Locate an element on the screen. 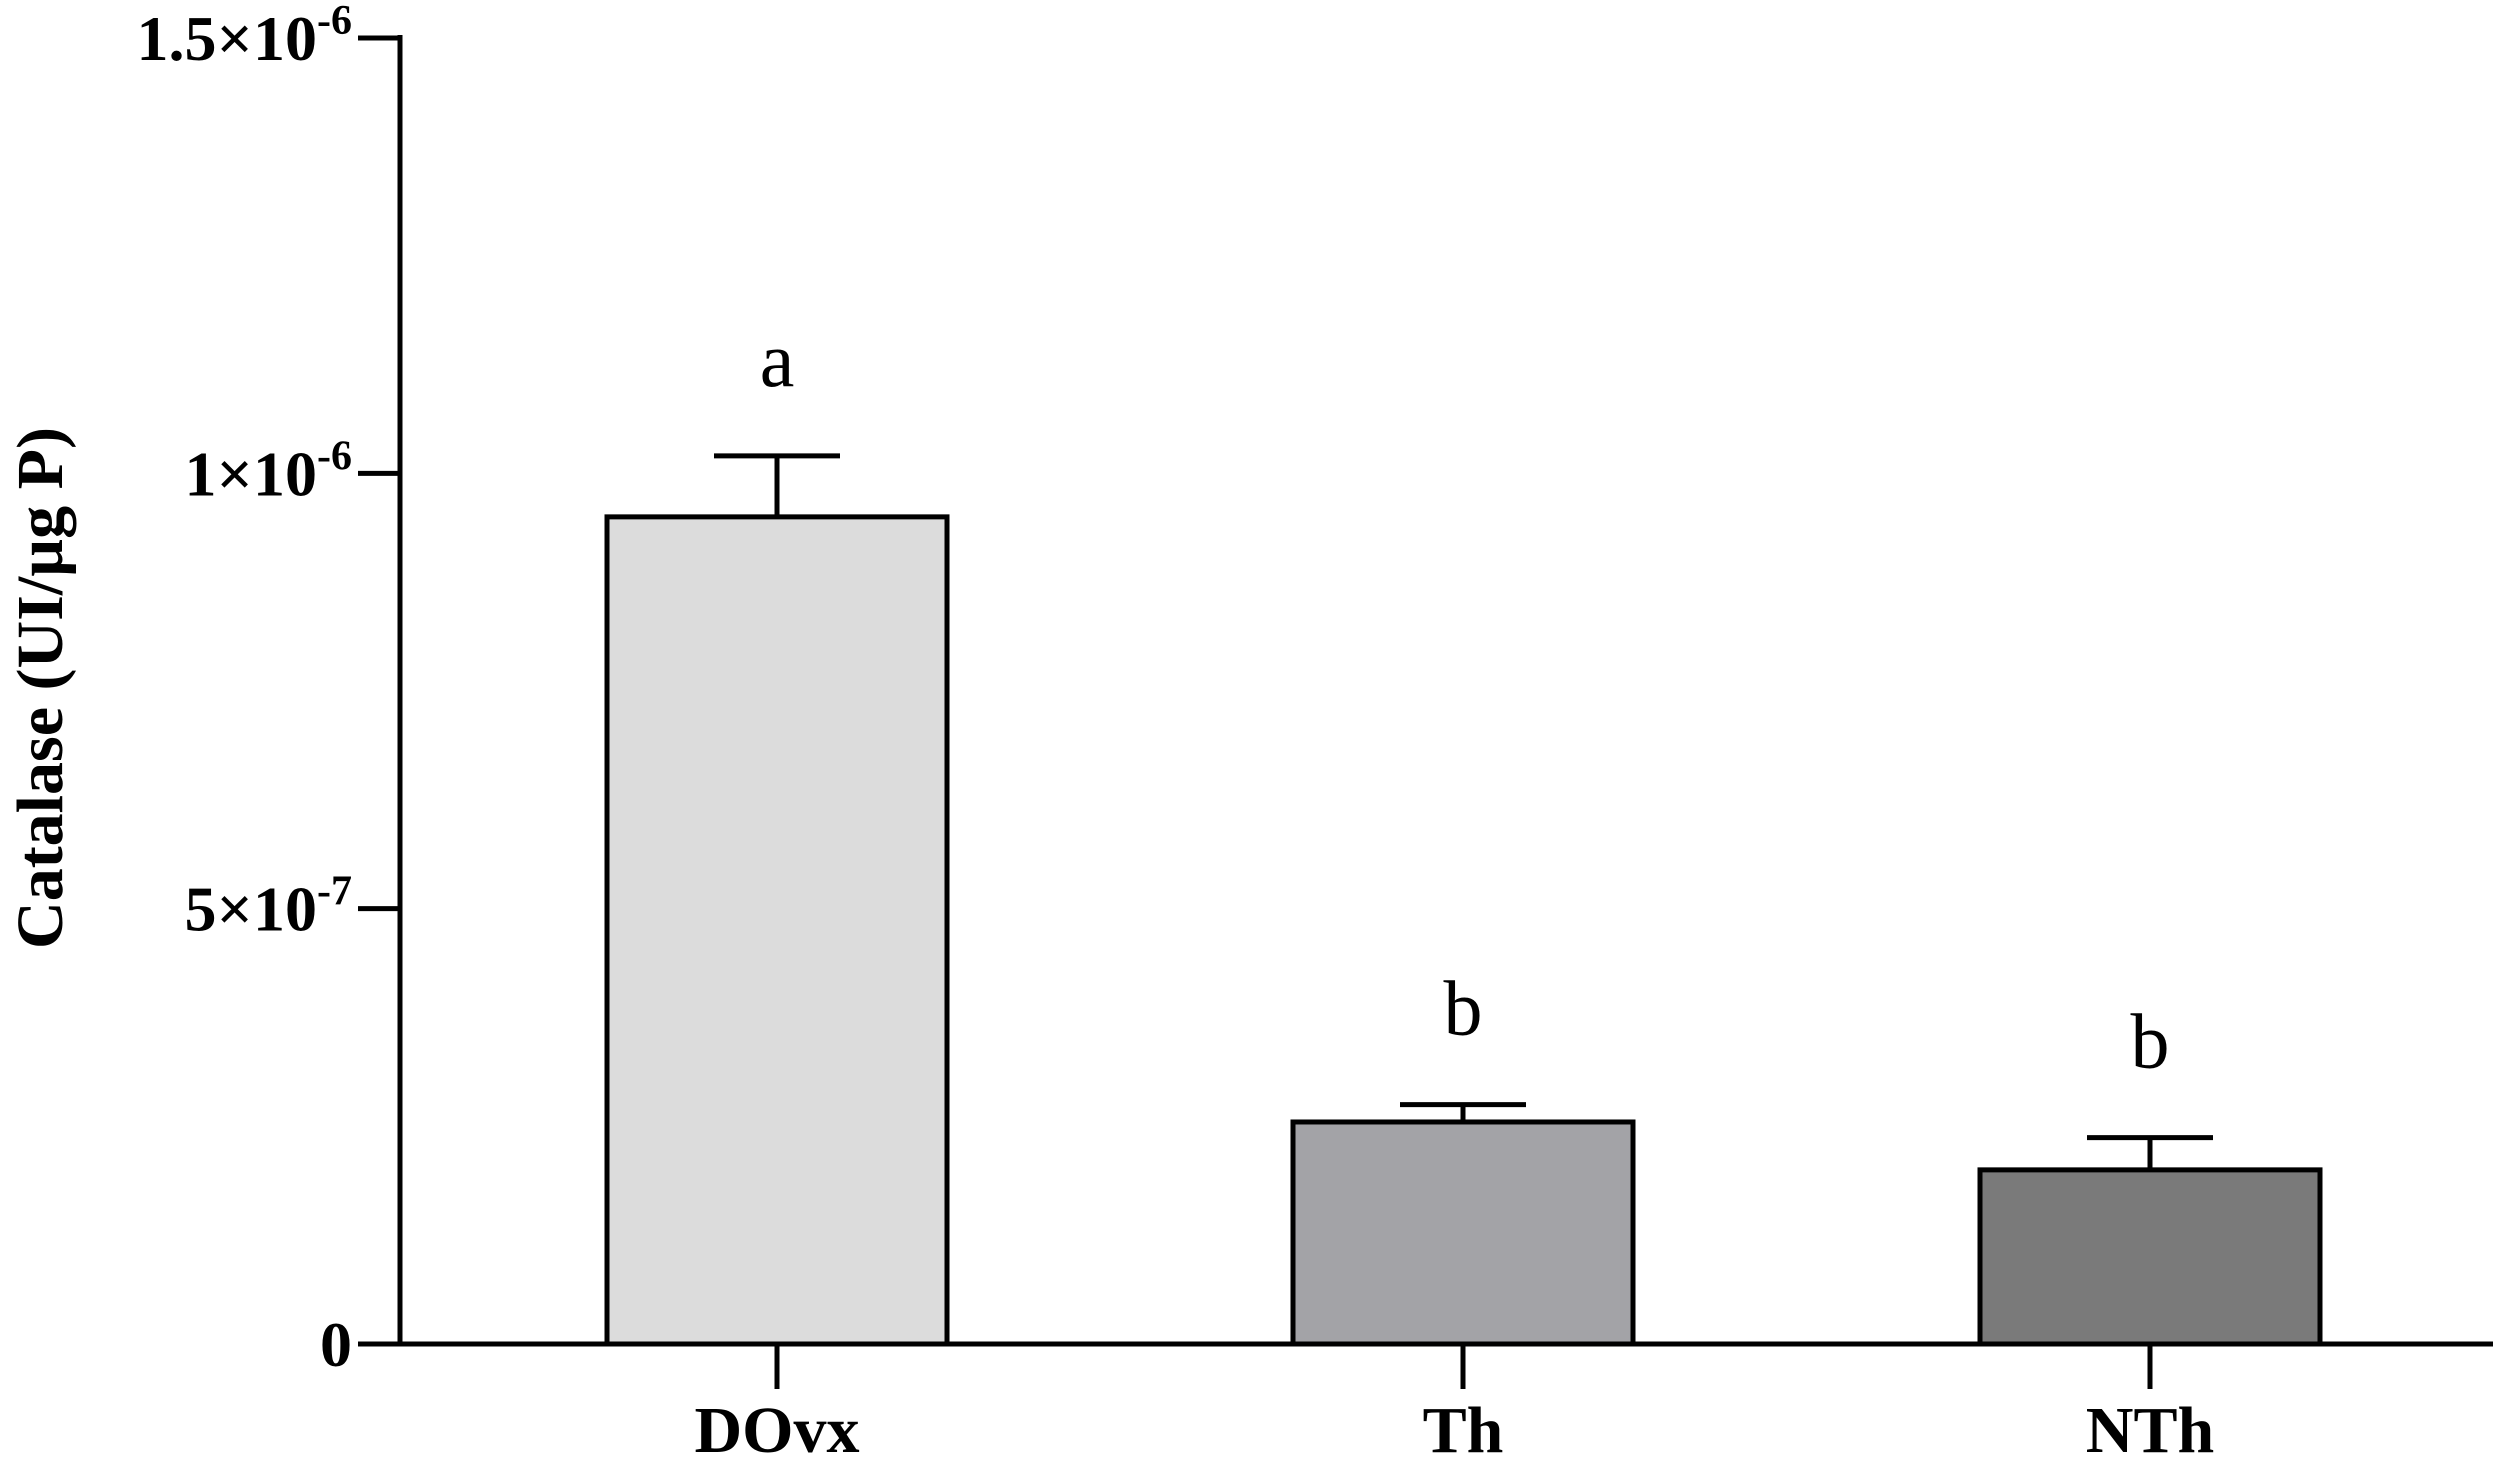 This screenshot has height=1483, width=2500. x-tick-label-dovx: DOvx is located at coordinates (777, 1430).